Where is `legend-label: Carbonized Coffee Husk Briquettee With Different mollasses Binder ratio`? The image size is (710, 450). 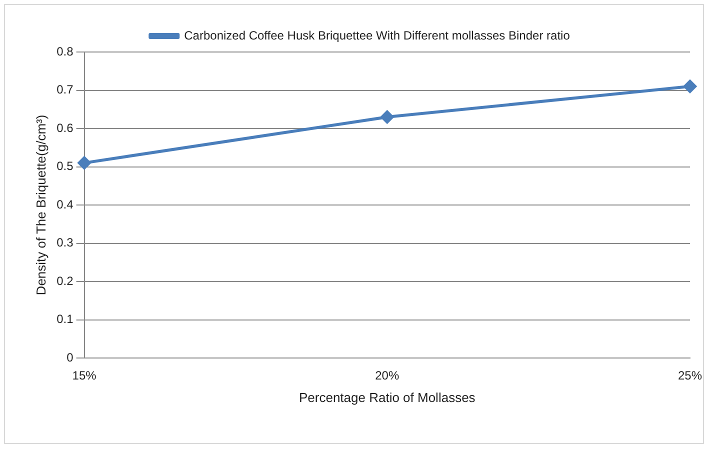 legend-label: Carbonized Coffee Husk Briquettee With Different mollasses Binder ratio is located at coordinates (377, 35).